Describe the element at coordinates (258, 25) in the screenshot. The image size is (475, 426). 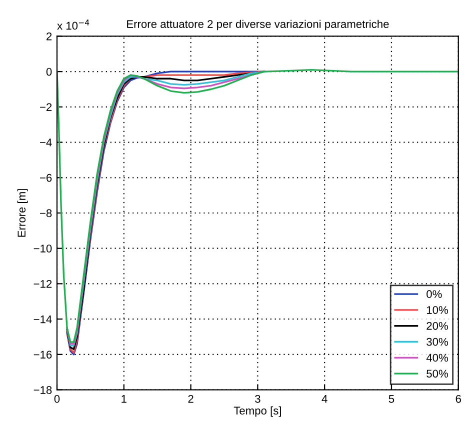
I see `chart-title: Errore attuatore 2 per diverse variazioni parametriche` at that location.